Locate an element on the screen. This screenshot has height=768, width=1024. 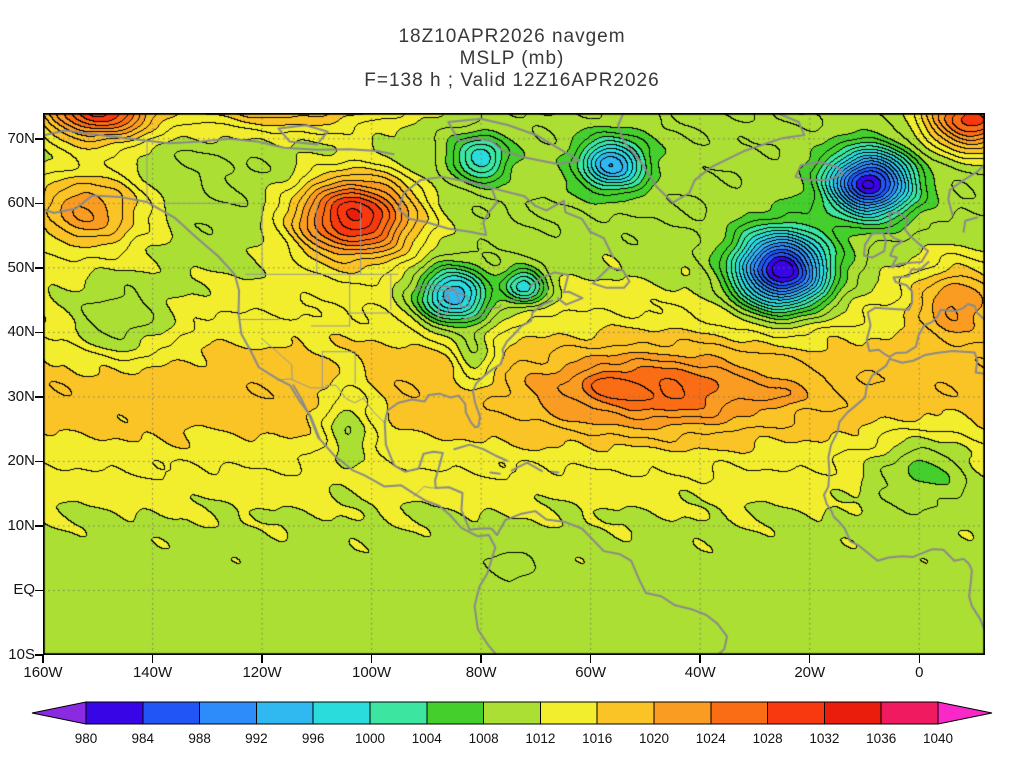
y-axis-tick-label: 10S is located at coordinates (21, 654).